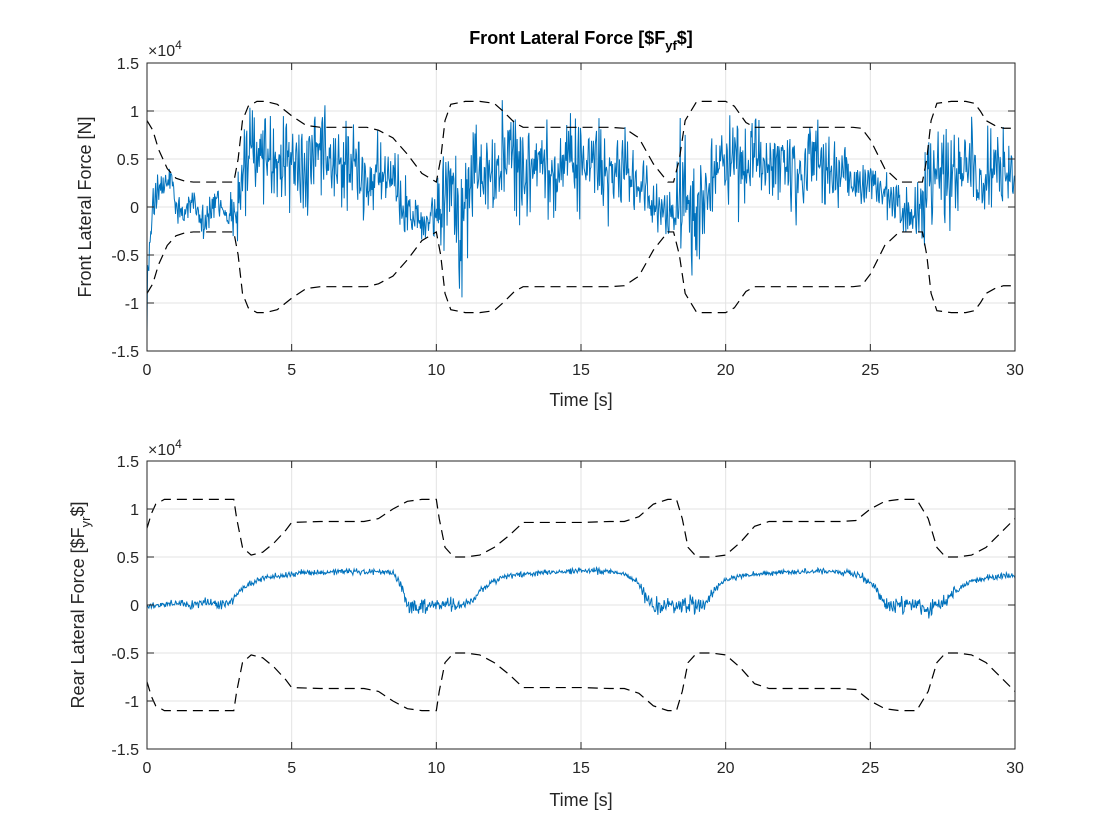 The width and height of the screenshot is (1120, 840). I want to click on y-axis-label-top: Front Lateral Force [N], so click(85, 206).